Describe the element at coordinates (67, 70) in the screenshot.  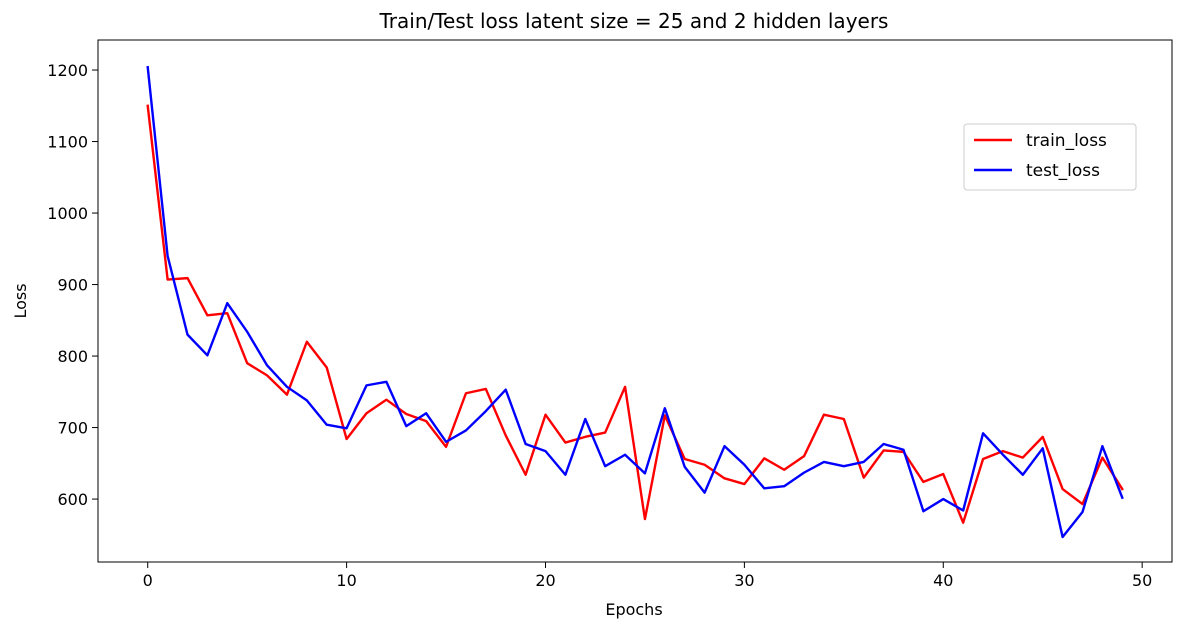
I see `y-tick-label: 1200` at that location.